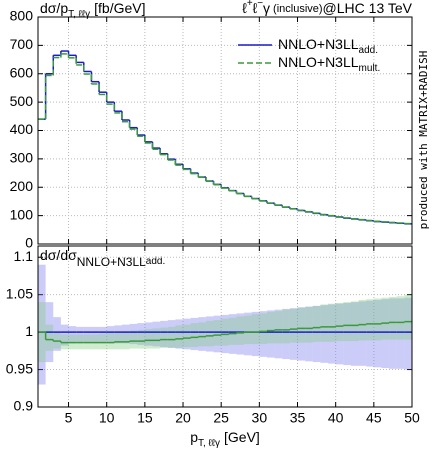 The image size is (432, 455). What do you see at coordinates (22, 158) in the screenshot?
I see `y-tick-label: 300` at bounding box center [22, 158].